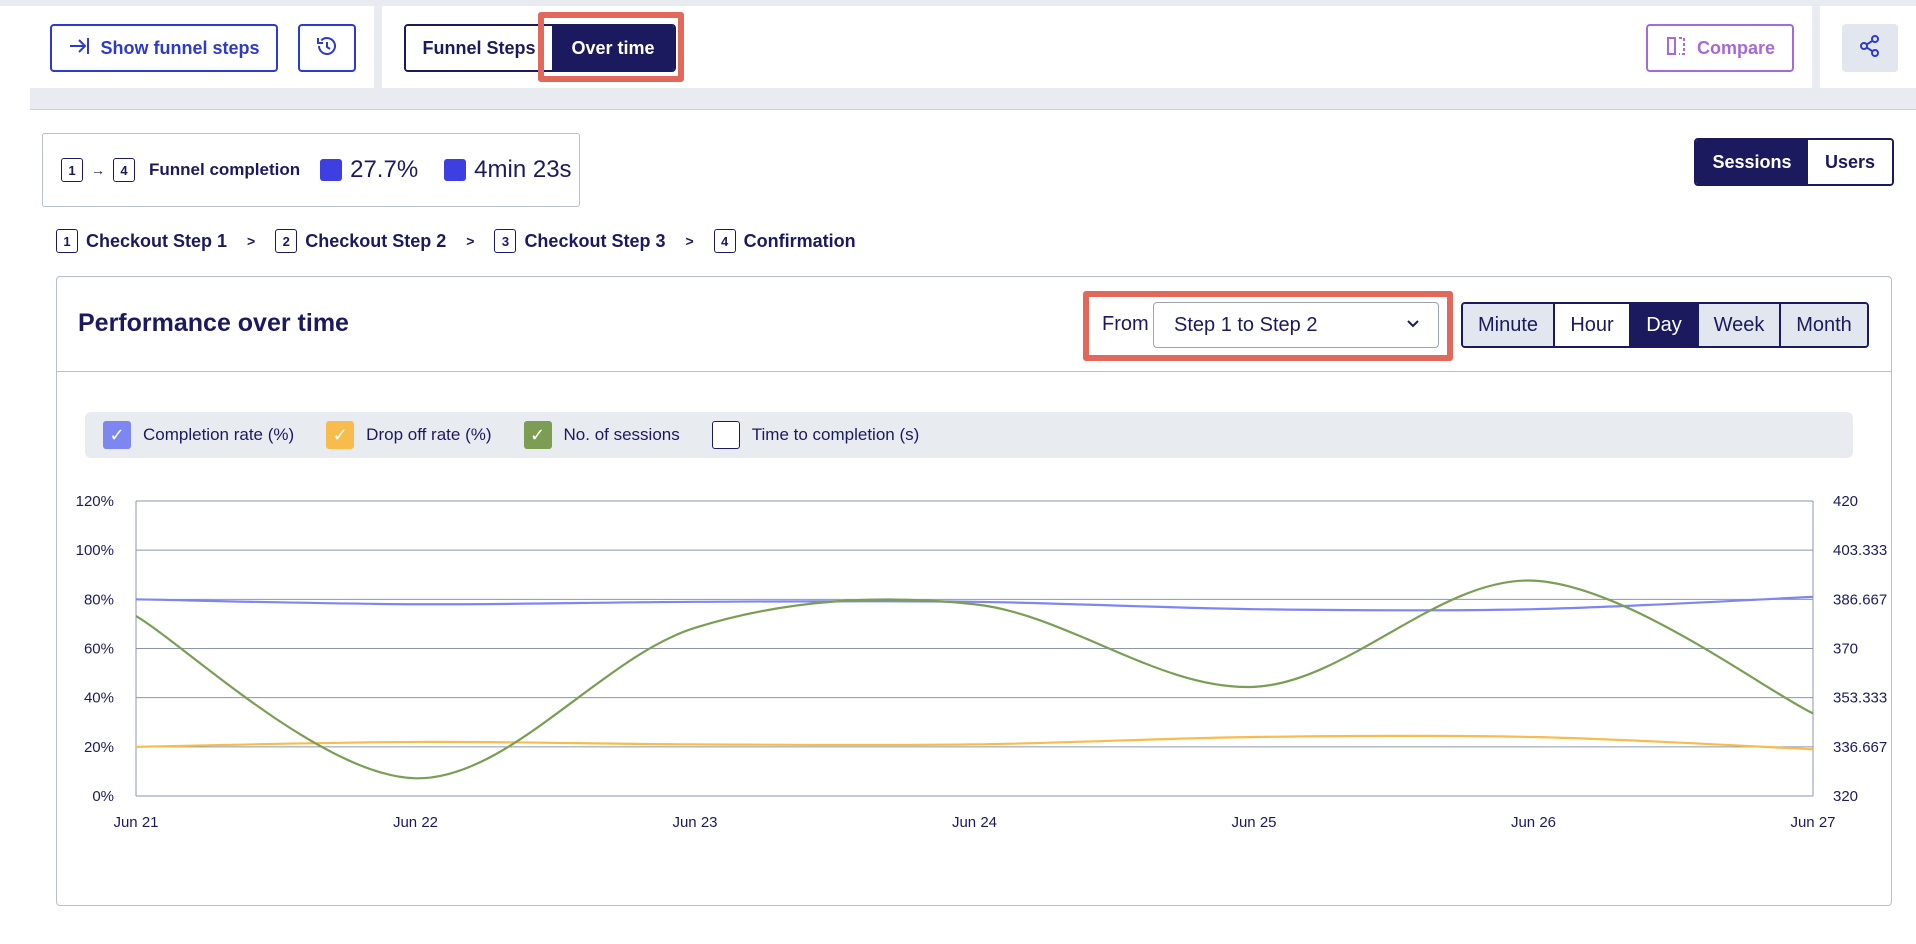  I want to click on step-range-select: Step 1 to Step 2, so click(1296, 325).